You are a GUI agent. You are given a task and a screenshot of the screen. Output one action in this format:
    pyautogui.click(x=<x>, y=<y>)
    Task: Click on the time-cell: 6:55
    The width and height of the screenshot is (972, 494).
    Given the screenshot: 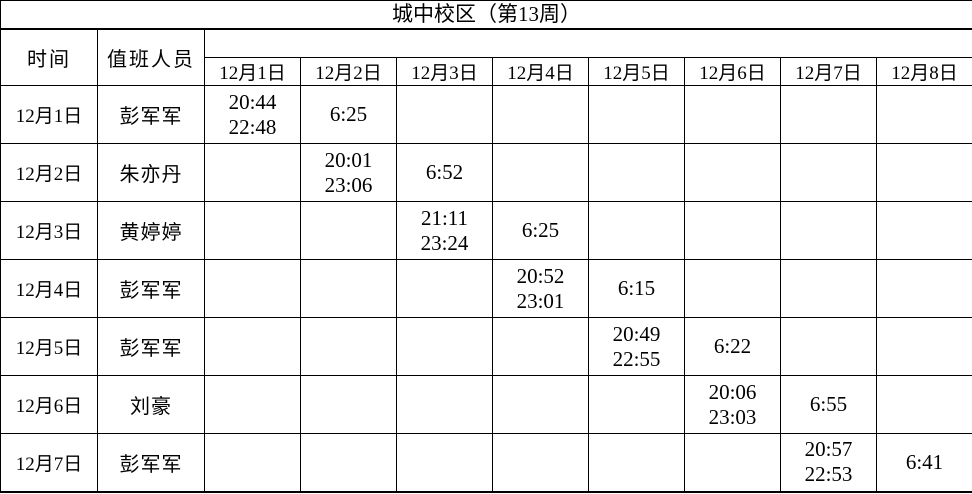 What is the action you would take?
    pyautogui.click(x=828, y=404)
    